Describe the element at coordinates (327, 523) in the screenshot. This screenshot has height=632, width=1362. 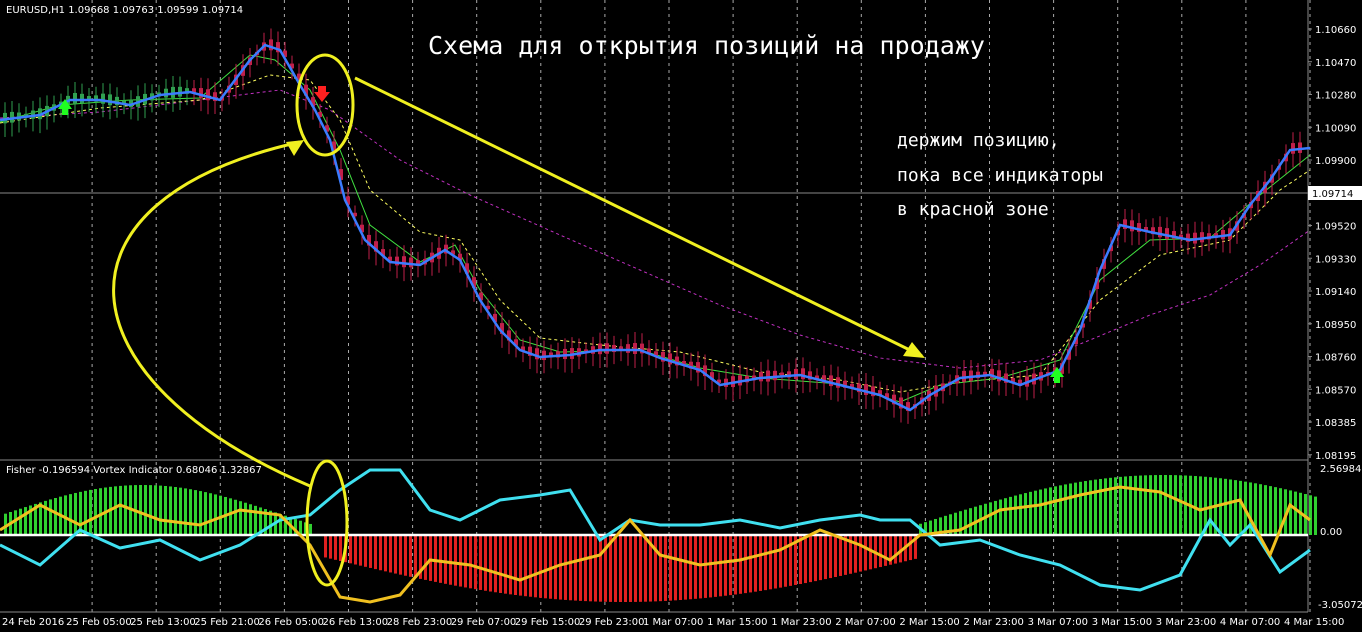
I see `highlight-ellipse` at that location.